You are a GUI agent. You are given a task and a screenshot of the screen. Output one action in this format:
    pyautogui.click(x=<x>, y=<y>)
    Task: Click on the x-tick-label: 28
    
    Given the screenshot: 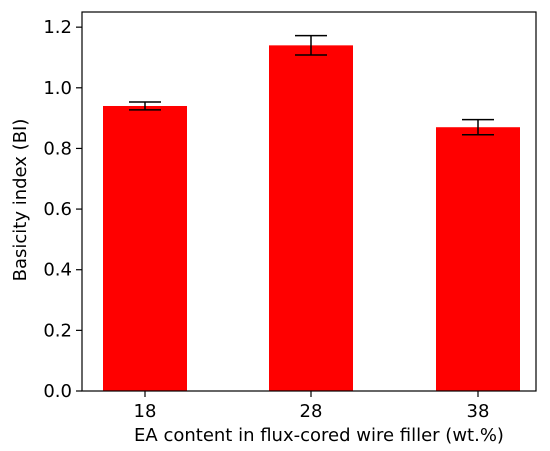 What is the action you would take?
    pyautogui.click(x=311, y=411)
    